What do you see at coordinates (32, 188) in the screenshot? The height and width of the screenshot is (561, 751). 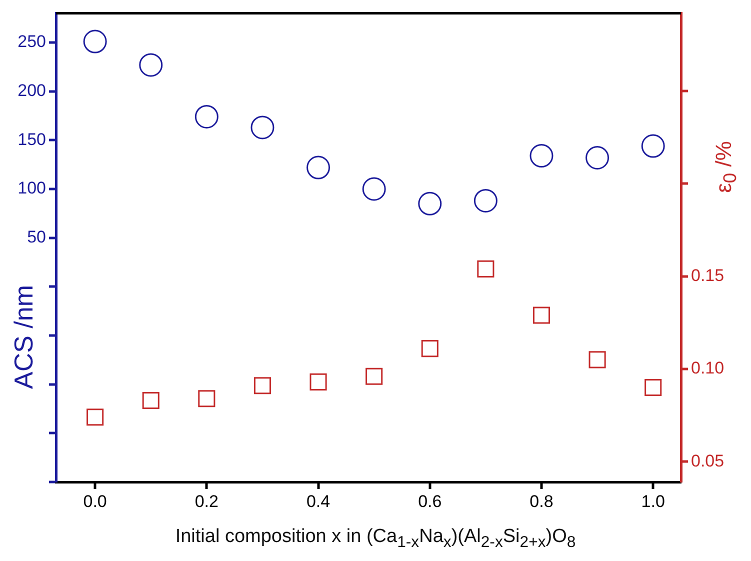 I see `y-tick-label: 100` at bounding box center [32, 188].